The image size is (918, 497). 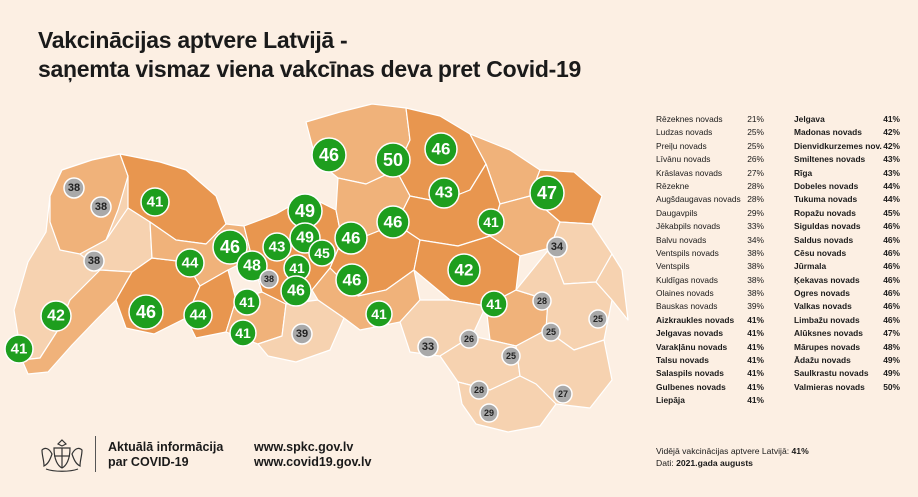 What do you see at coordinates (831, 373) in the screenshot?
I see `region-name: Saulkrastu novads` at bounding box center [831, 373].